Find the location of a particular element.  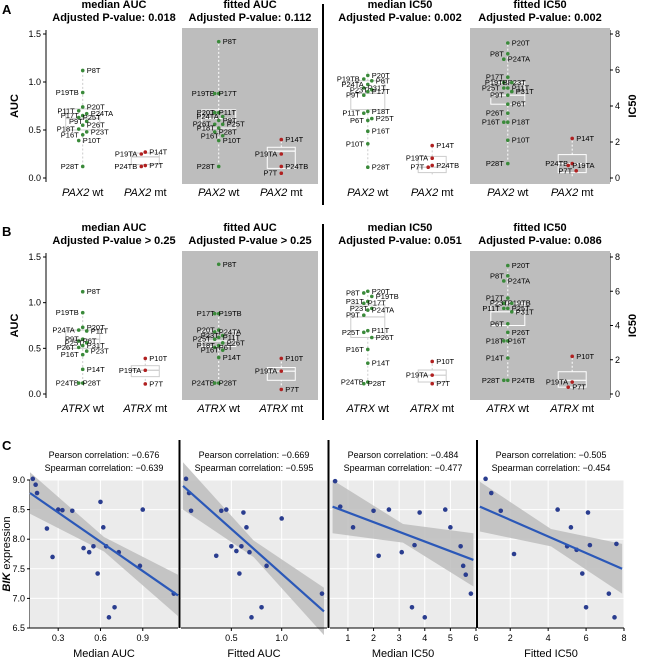

category-label: PAX2 wt is located at coordinates (82, 193).